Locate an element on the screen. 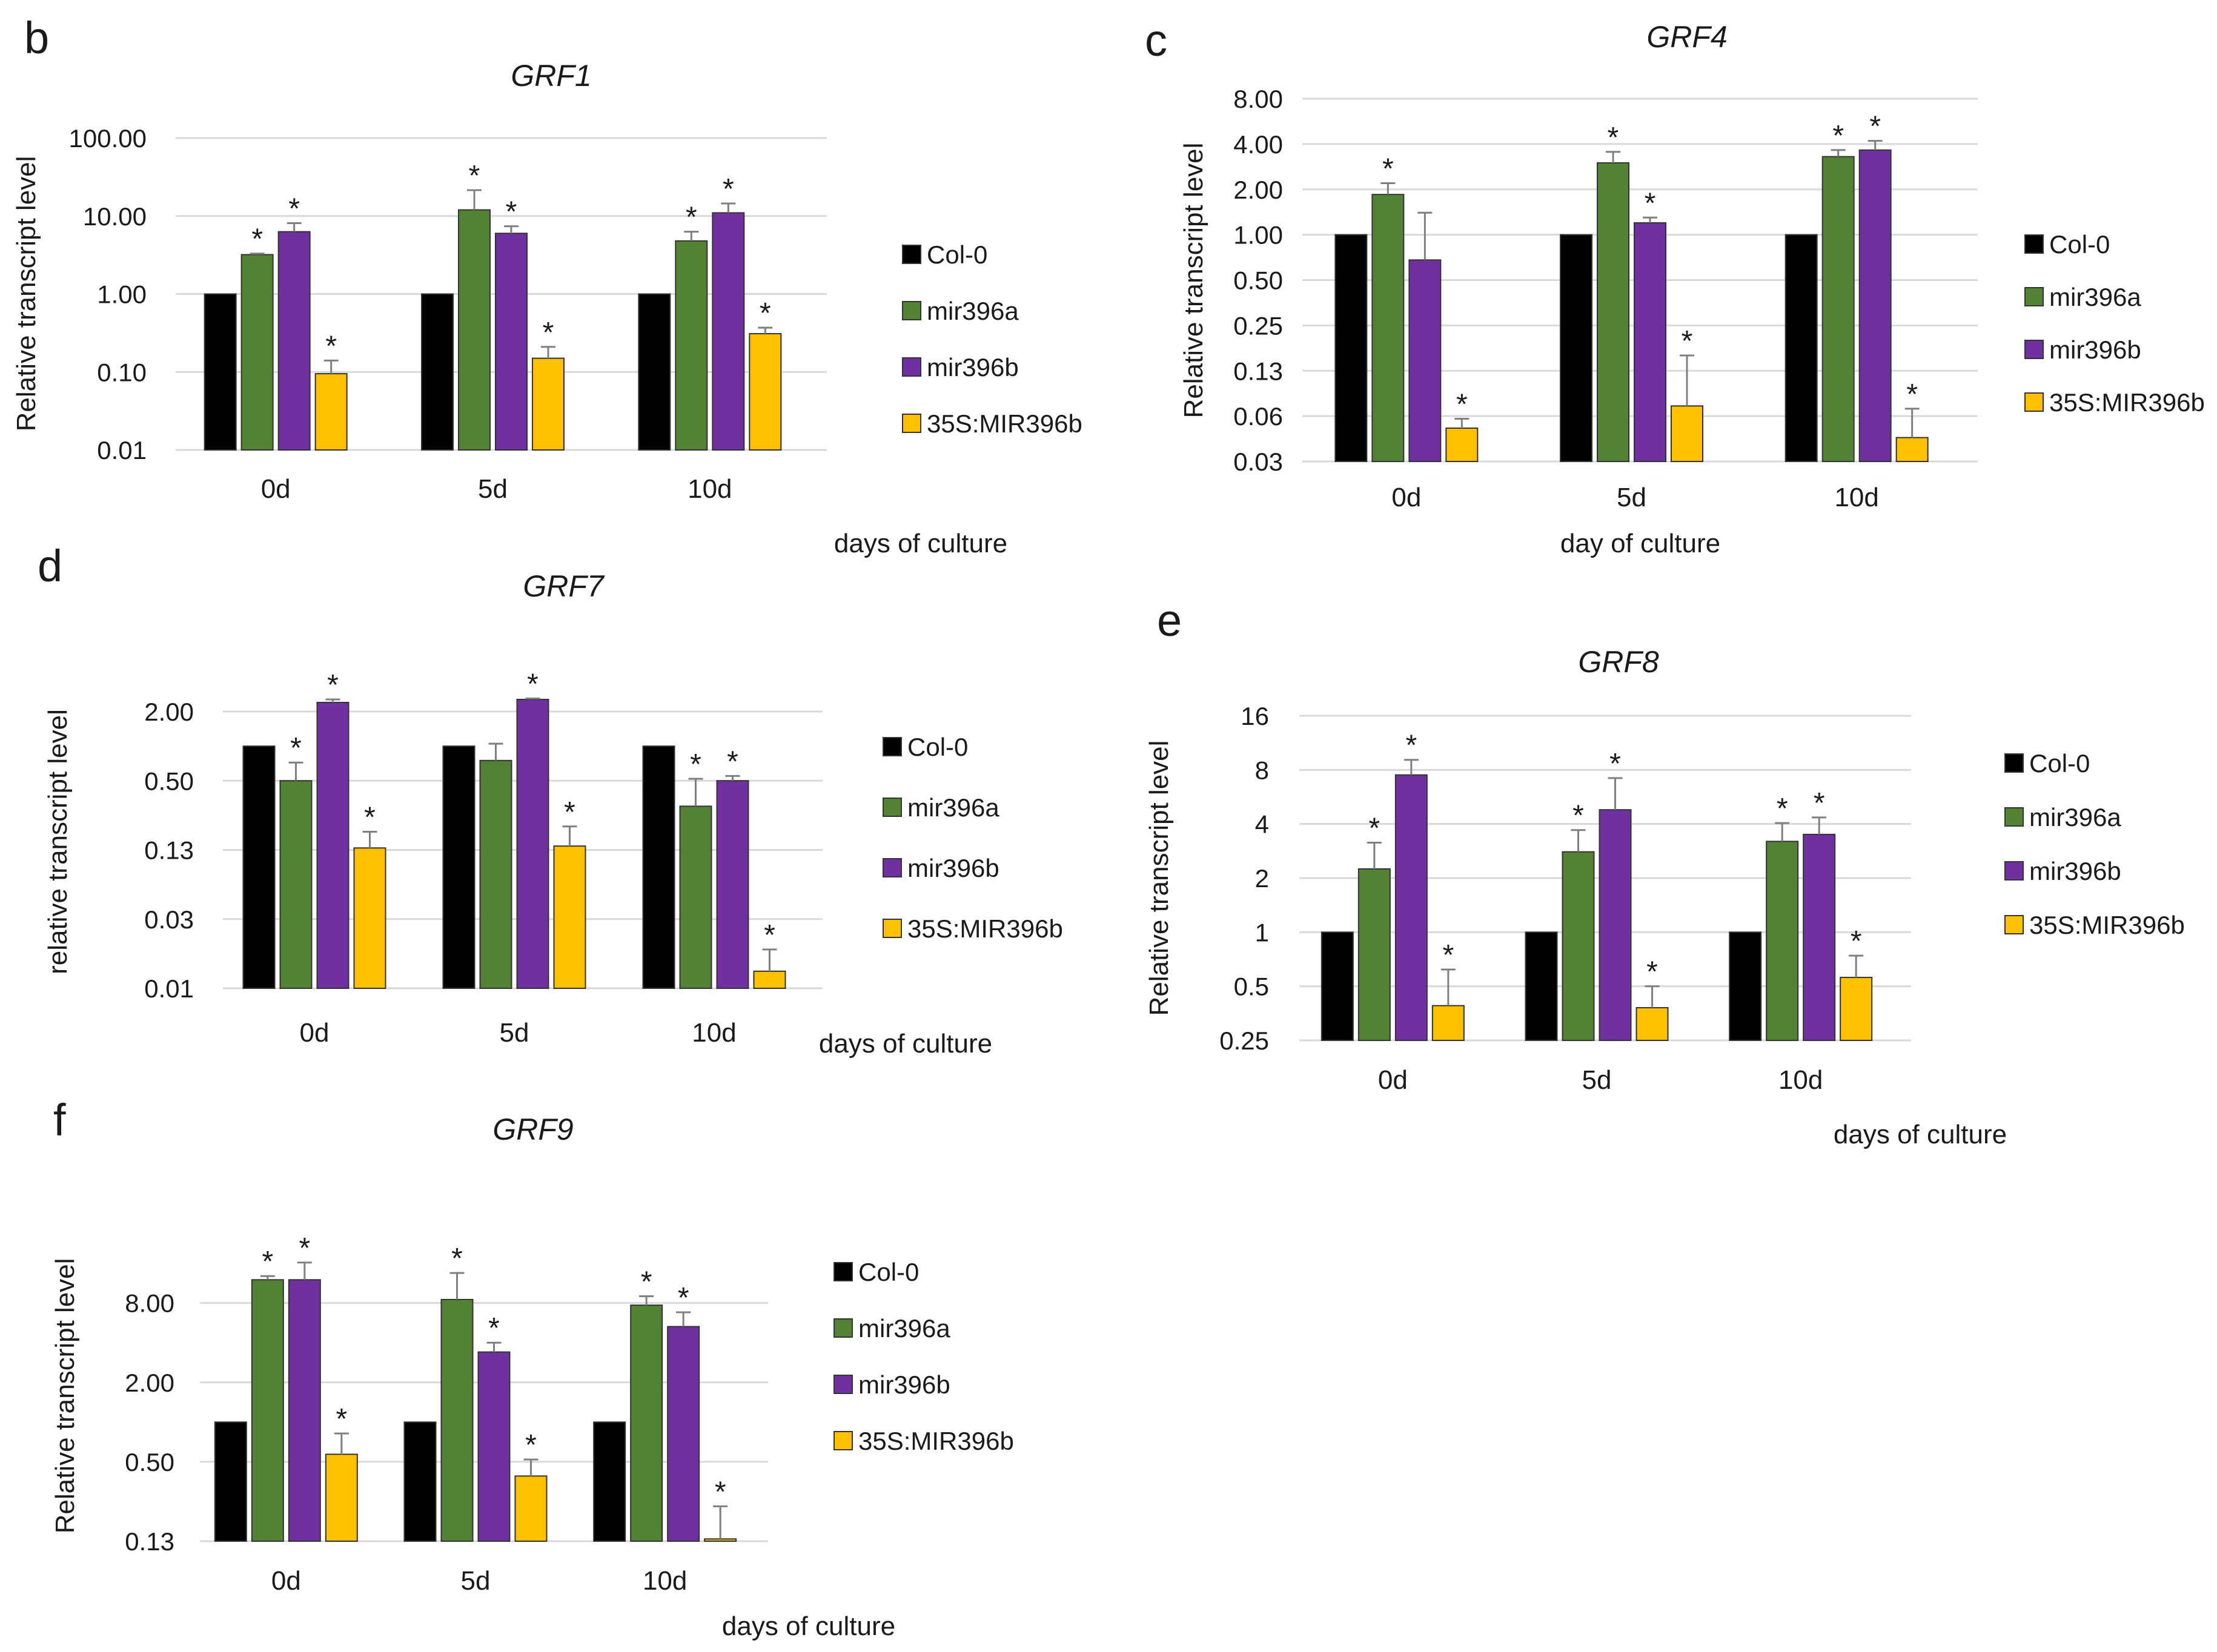 This screenshot has height=1652, width=2217. bar-Col-0-0d is located at coordinates (230, 1481).